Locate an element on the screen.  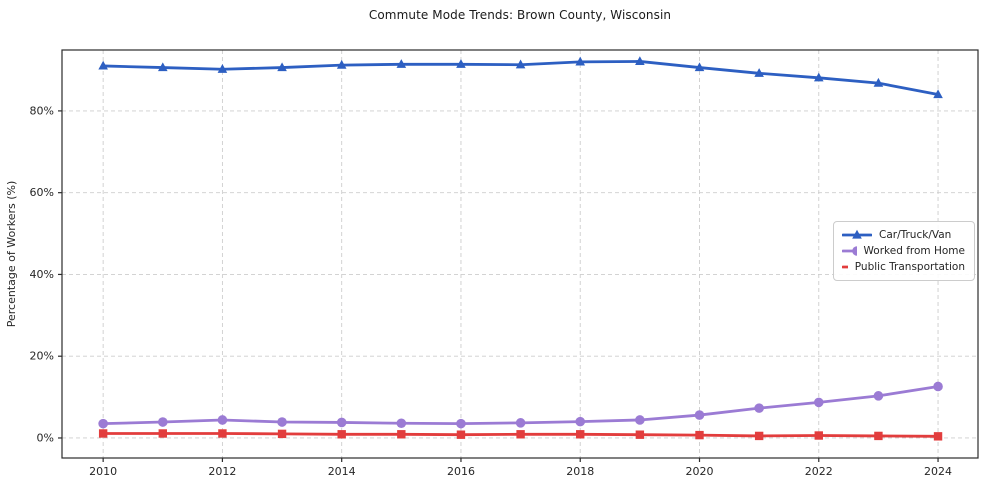
legend-circle-icon is located at coordinates (849, 251).